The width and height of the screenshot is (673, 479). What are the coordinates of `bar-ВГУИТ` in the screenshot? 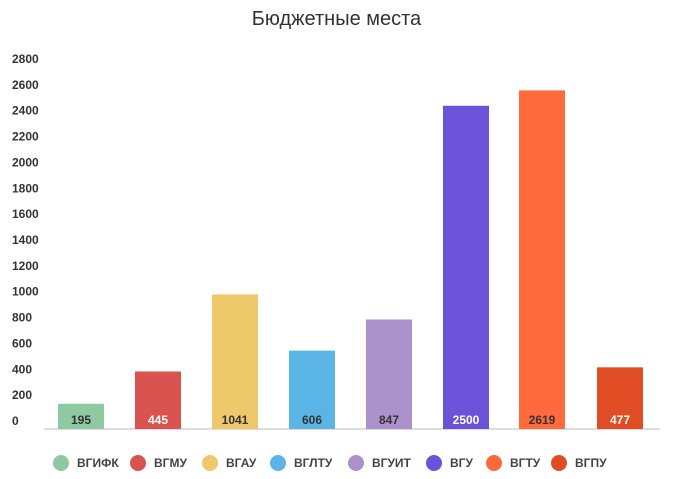 It's located at (389, 374).